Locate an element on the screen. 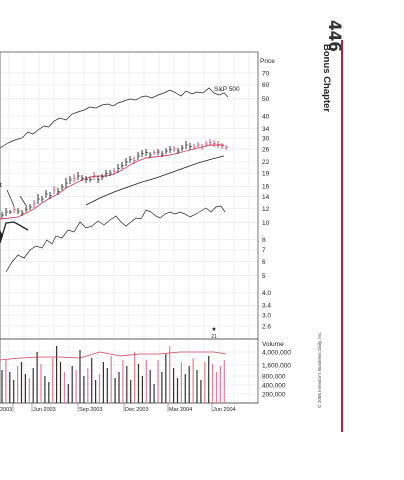  price-tick-label: 14 is located at coordinates (266, 197).